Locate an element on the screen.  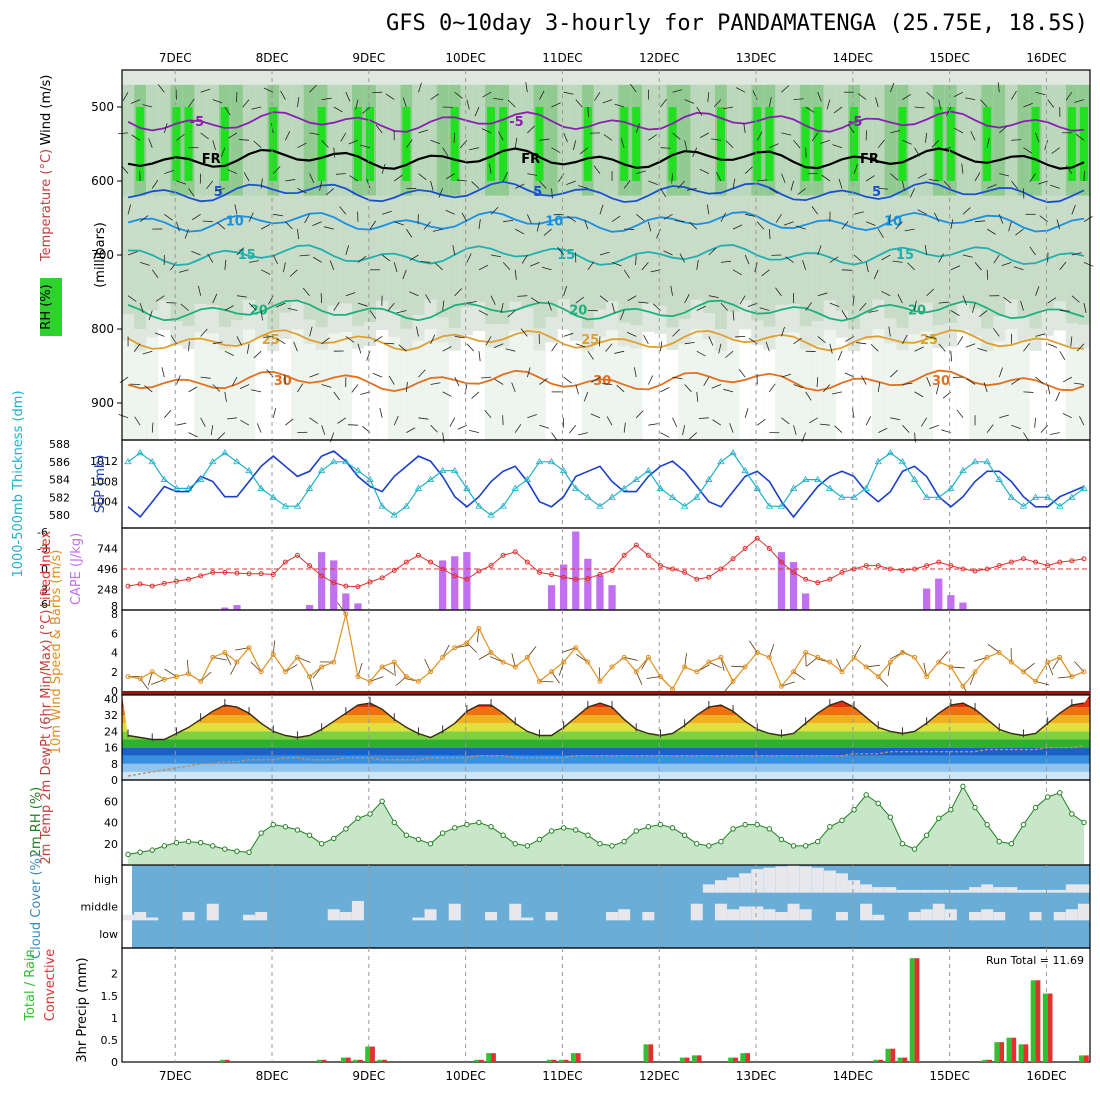
precip-legend-convective: Convective is located at coordinates (50, 985).